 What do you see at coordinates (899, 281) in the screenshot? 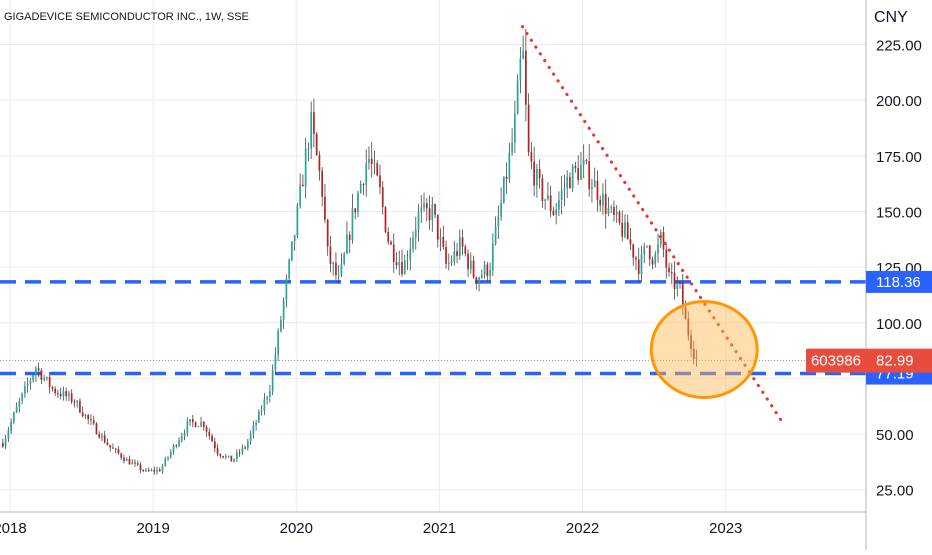
I see `price-label-box` at bounding box center [899, 281].